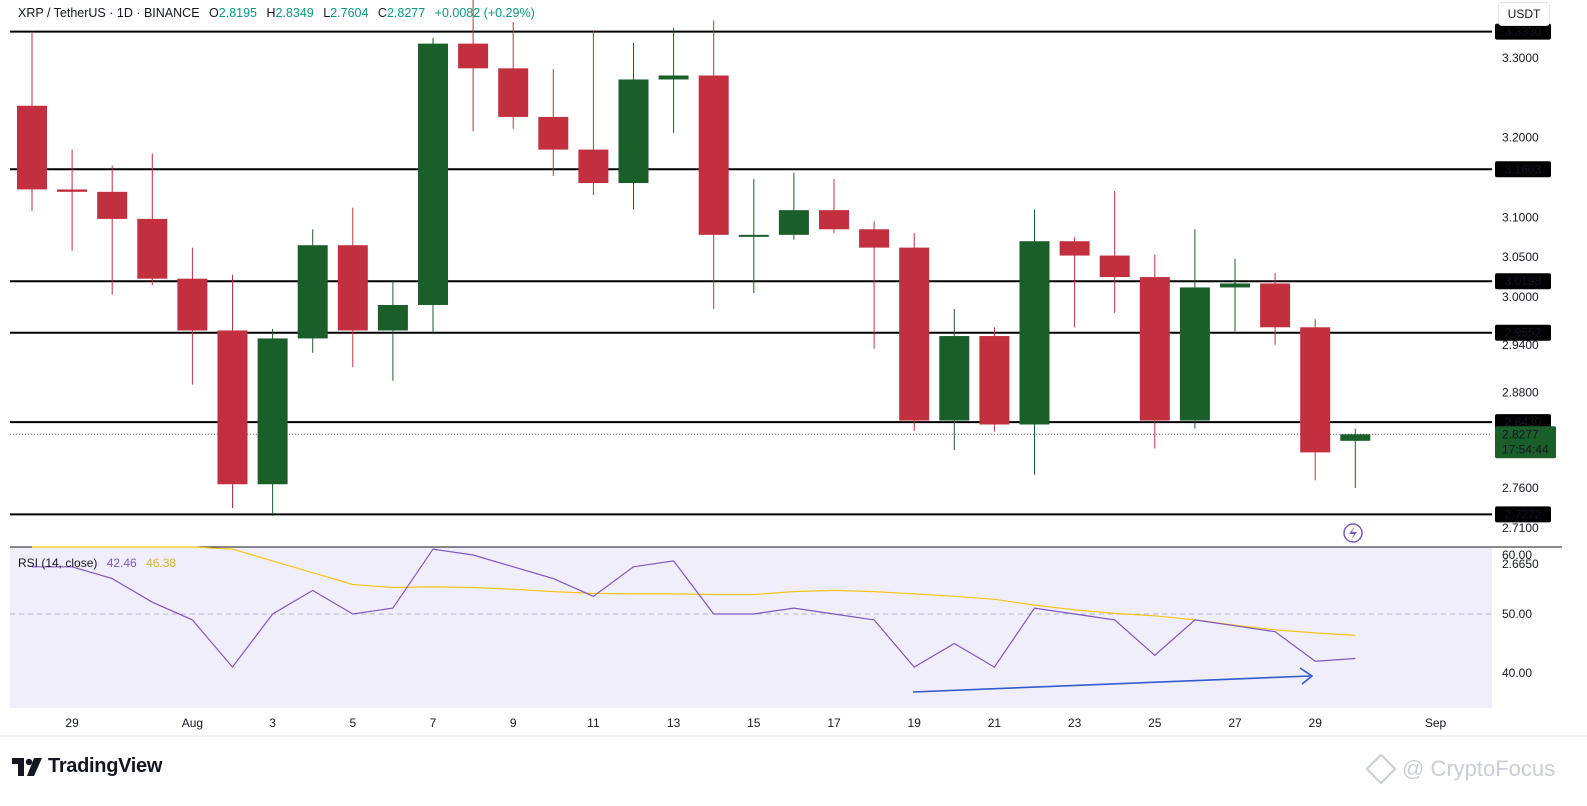 The width and height of the screenshot is (1587, 806). I want to click on time-axis-tick: 3, so click(272, 723).